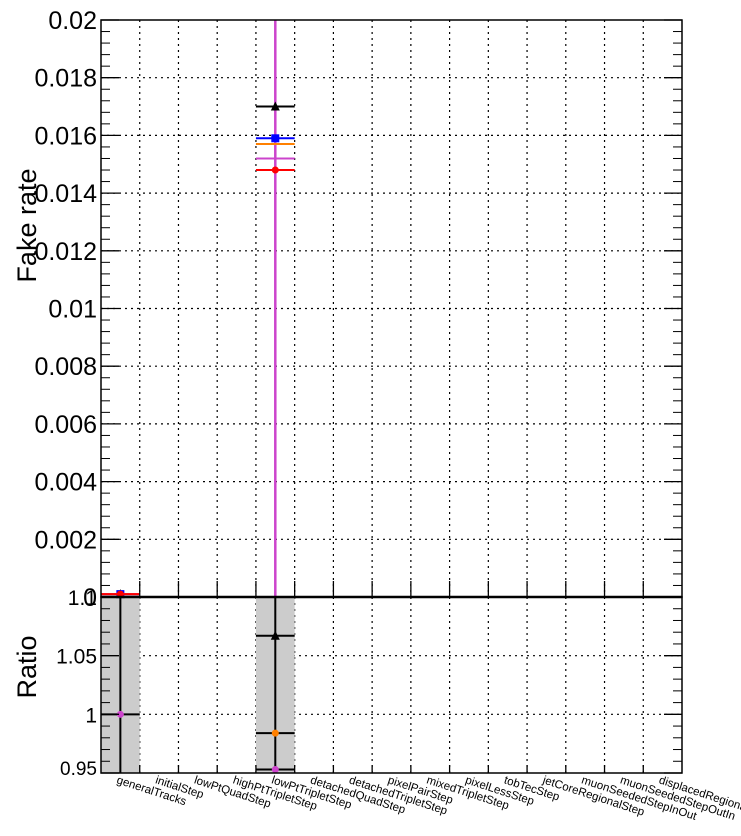 Image resolution: width=741 pixels, height=836 pixels. What do you see at coordinates (78, 769) in the screenshot?
I see `ratio-y-tick-label: 0.95` at bounding box center [78, 769].